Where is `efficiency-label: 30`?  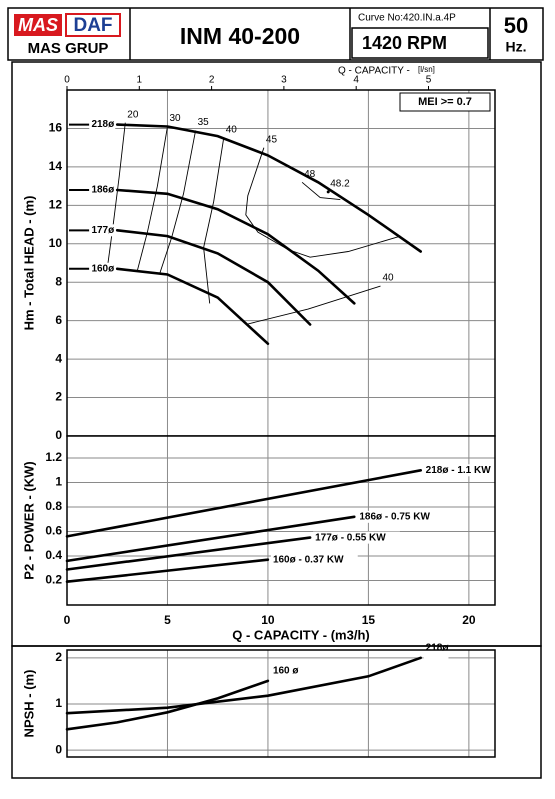 efficiency-label: 30 is located at coordinates (175, 118).